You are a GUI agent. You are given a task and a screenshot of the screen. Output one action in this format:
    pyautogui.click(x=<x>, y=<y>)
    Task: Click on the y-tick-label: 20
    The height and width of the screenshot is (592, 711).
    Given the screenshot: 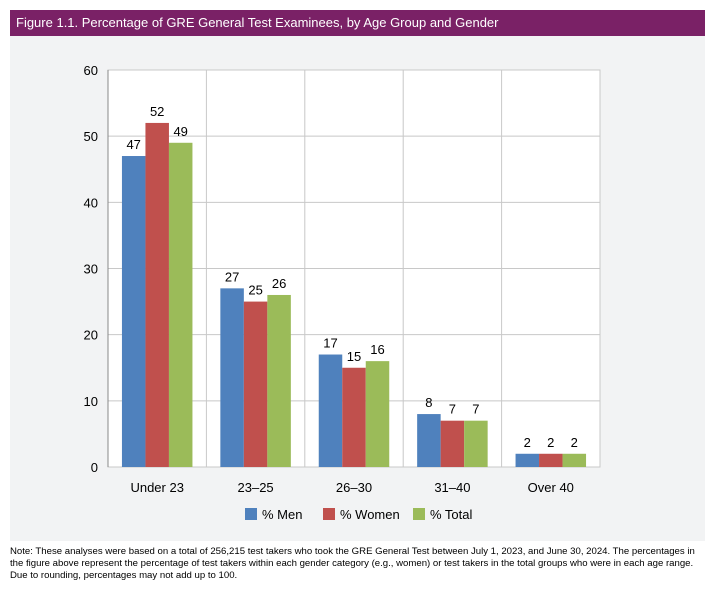 What is the action you would take?
    pyautogui.click(x=91, y=335)
    